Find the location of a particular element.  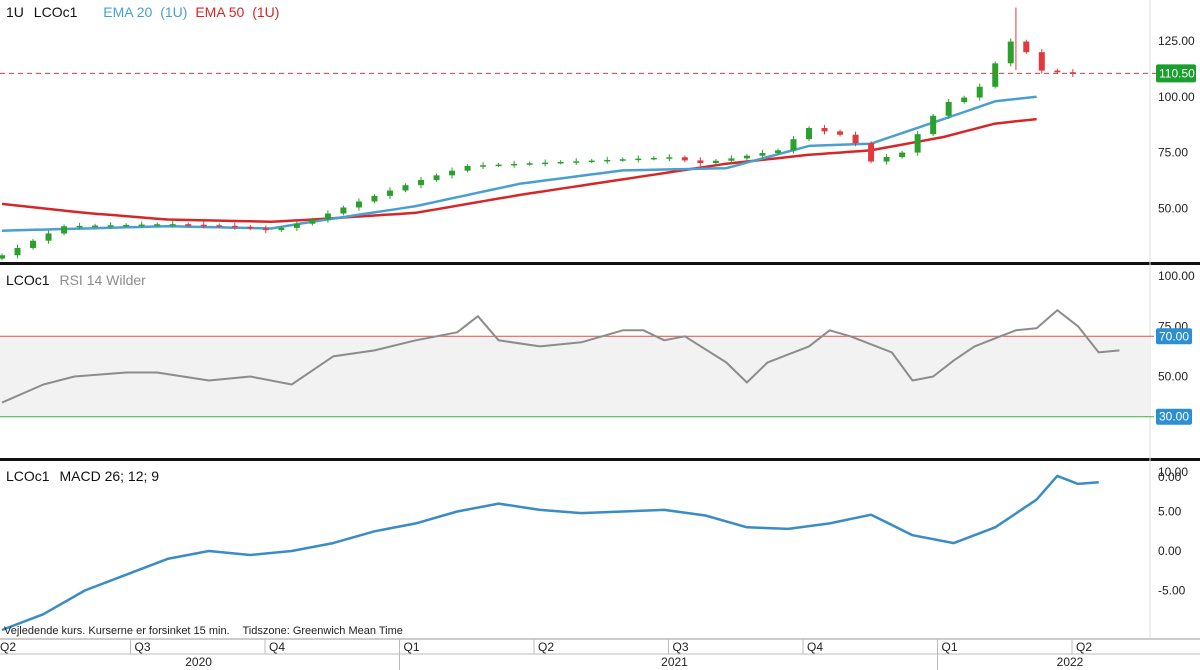

rsi-level-label: 30.00 is located at coordinates (1174, 417).